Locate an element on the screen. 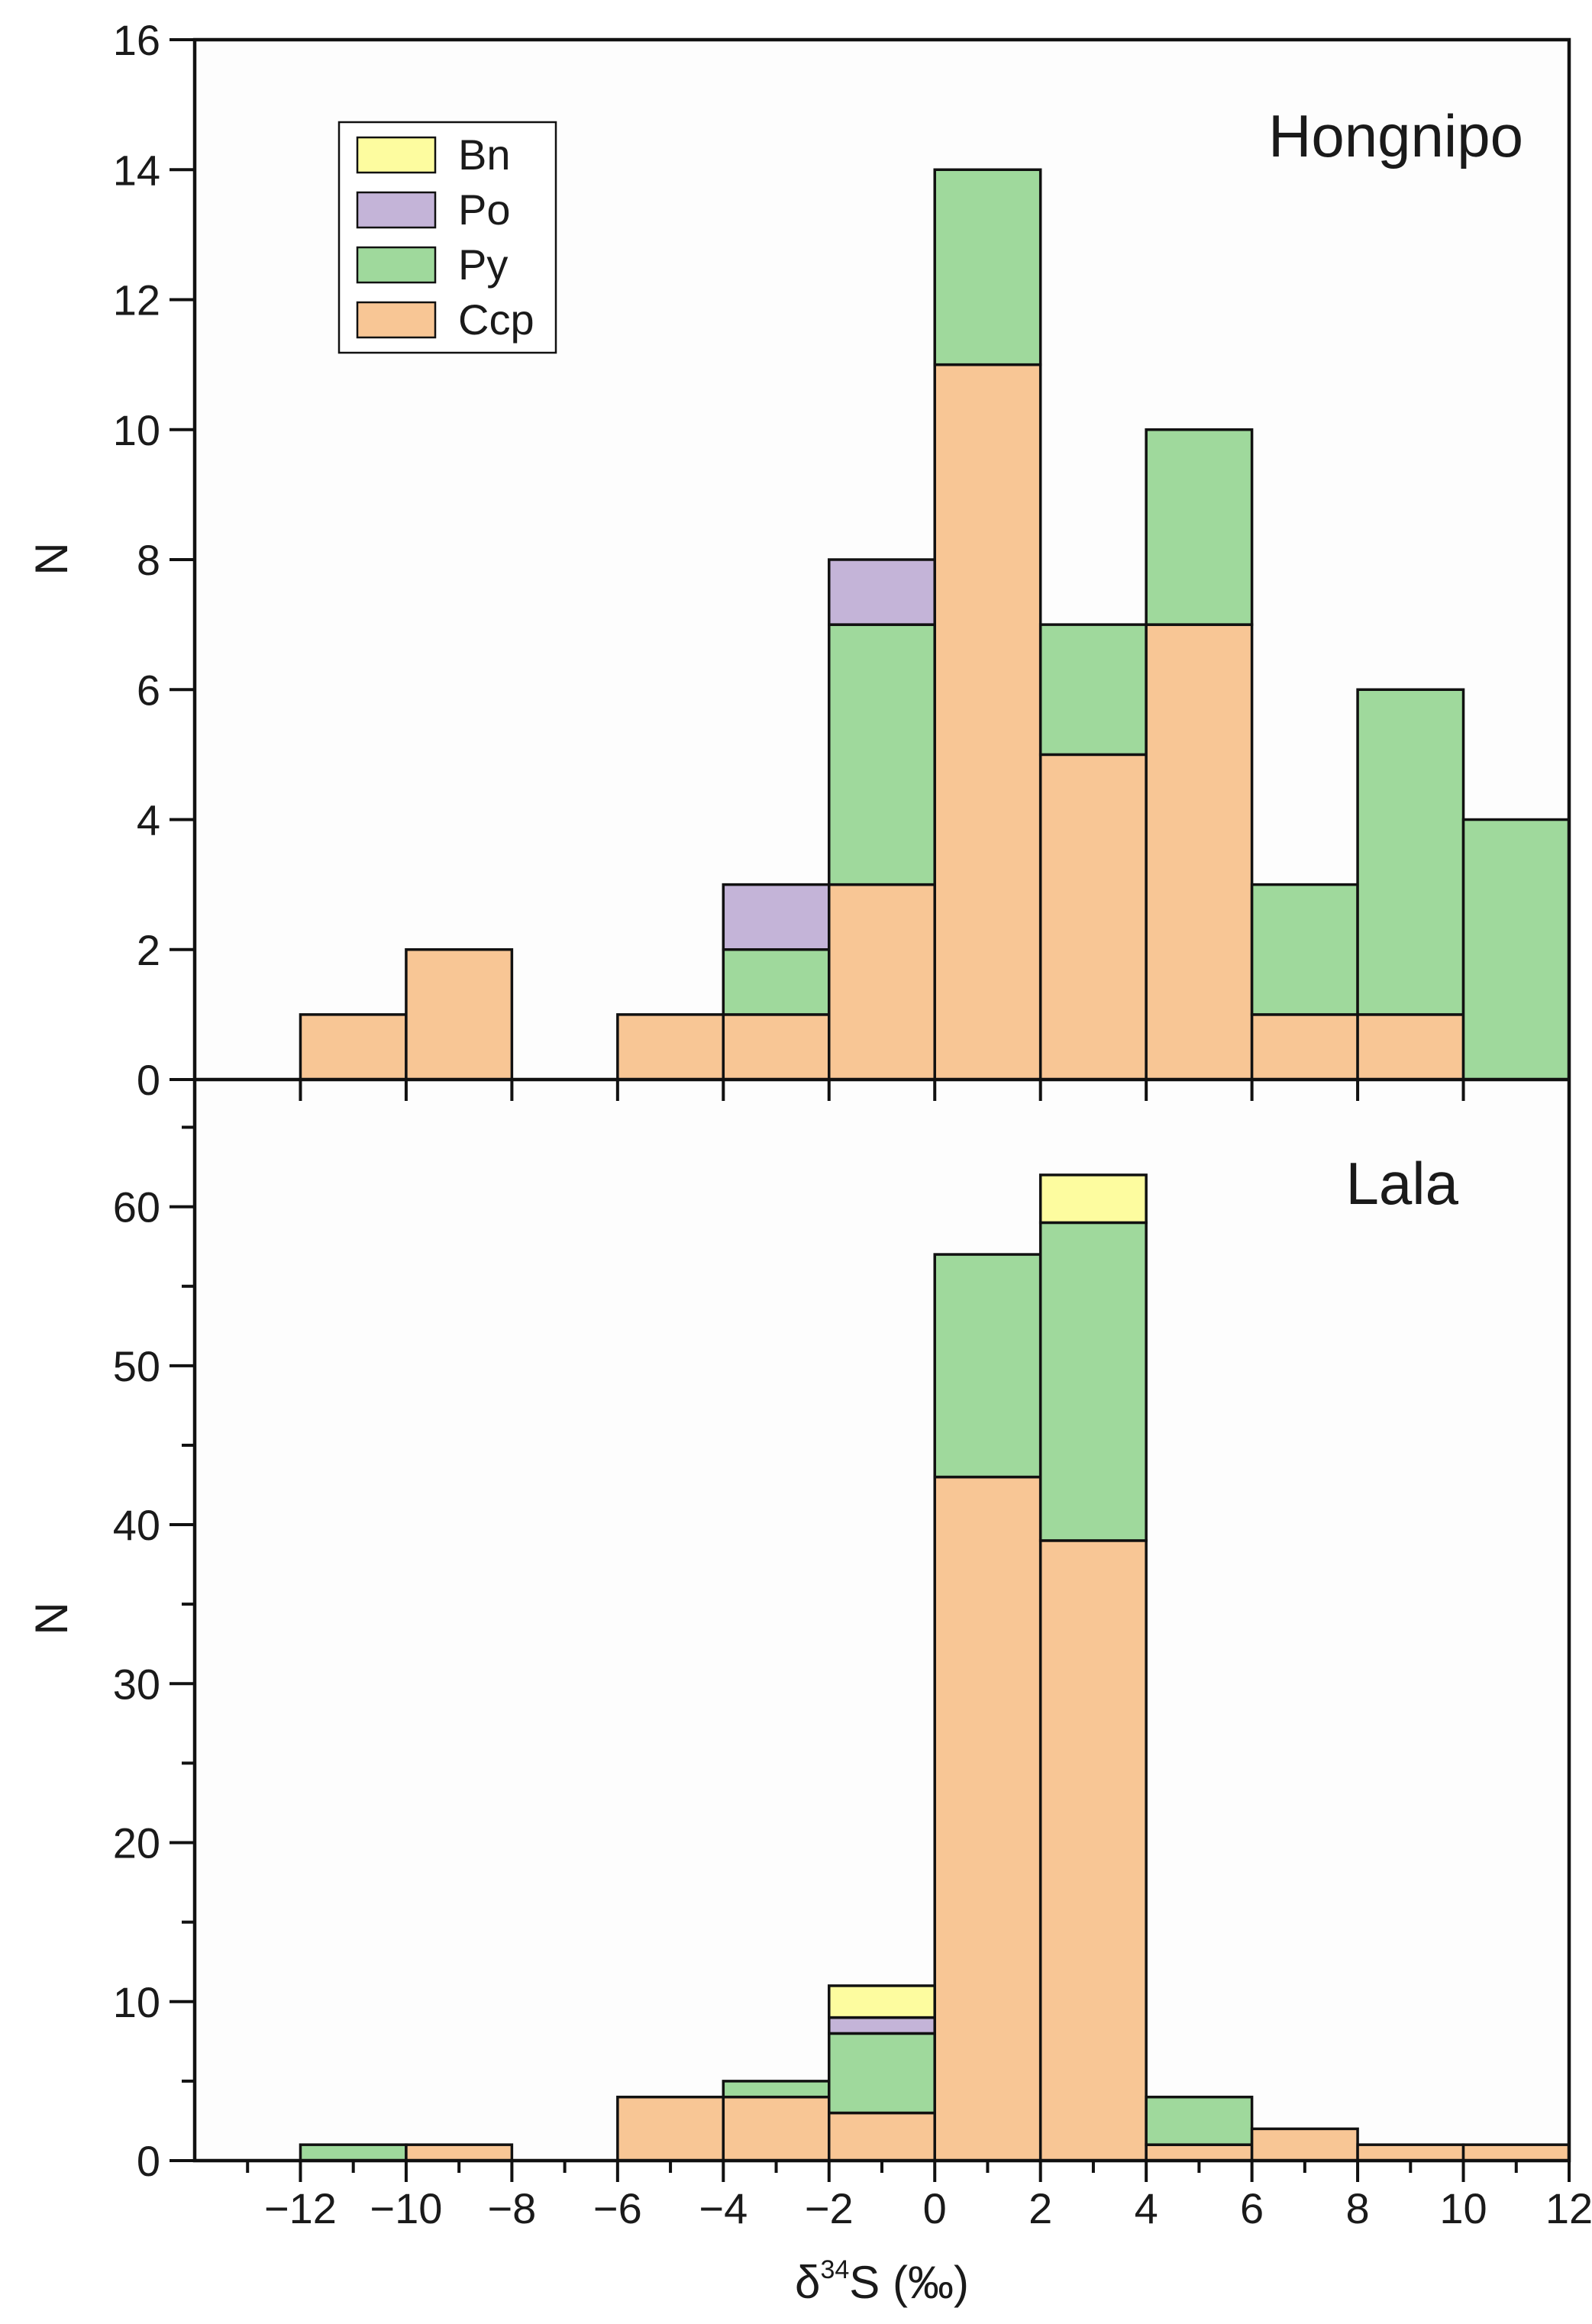 The height and width of the screenshot is (2324, 1592). lala-y-axis-title: N is located at coordinates (51, 1619).